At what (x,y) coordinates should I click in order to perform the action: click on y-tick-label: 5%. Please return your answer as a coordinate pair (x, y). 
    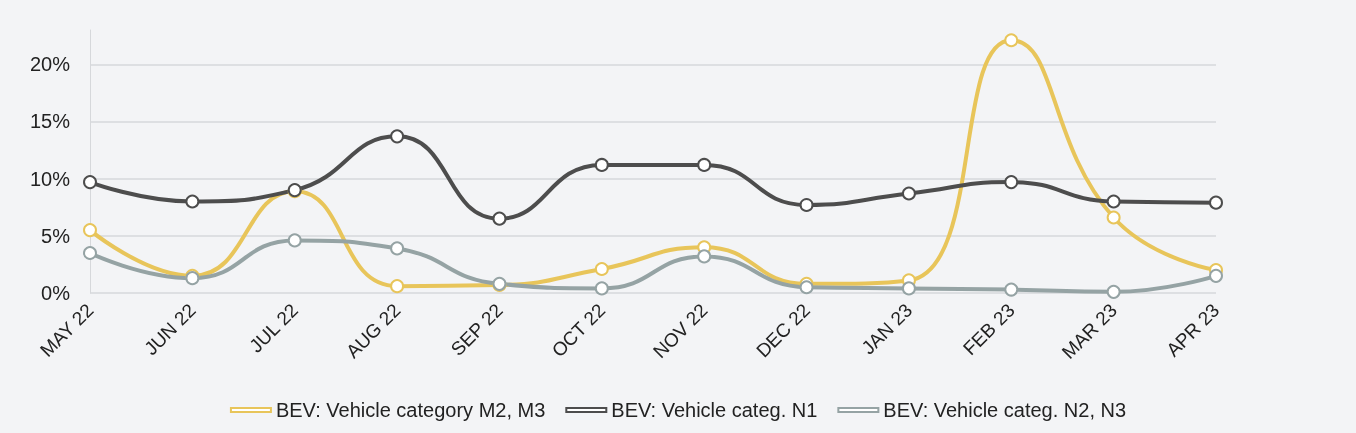
    Looking at the image, I should click on (56, 235).